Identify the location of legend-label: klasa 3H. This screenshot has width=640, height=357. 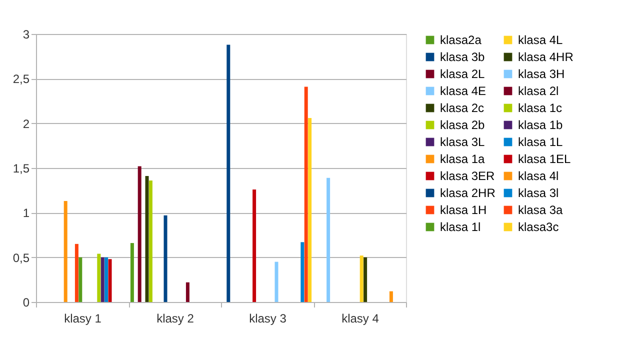
(541, 74).